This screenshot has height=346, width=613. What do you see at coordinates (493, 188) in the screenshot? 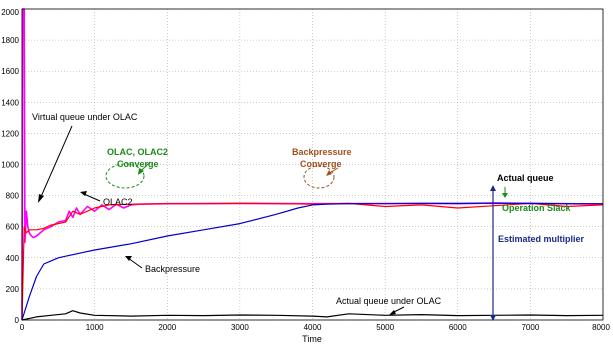
I see `arrowhead-multiplier-top` at bounding box center [493, 188].